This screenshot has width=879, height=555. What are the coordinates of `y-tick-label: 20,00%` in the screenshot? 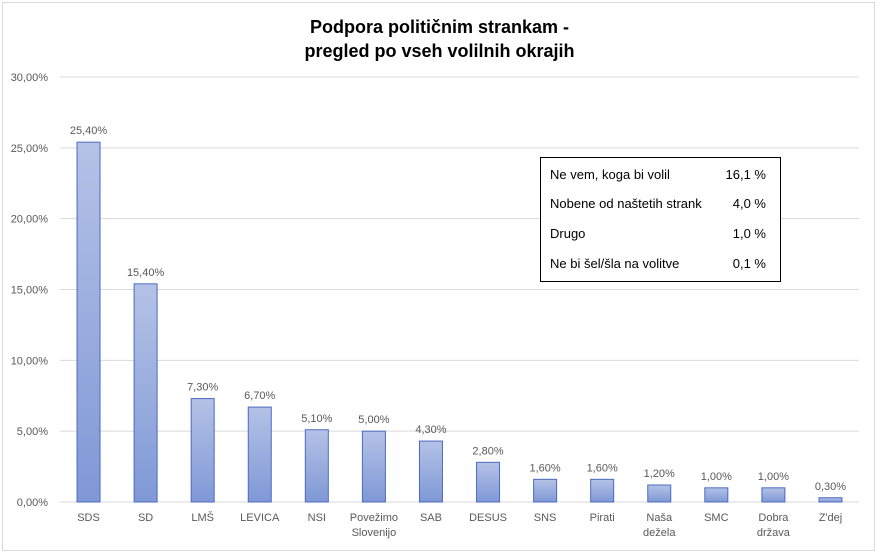 It's located at (30, 220).